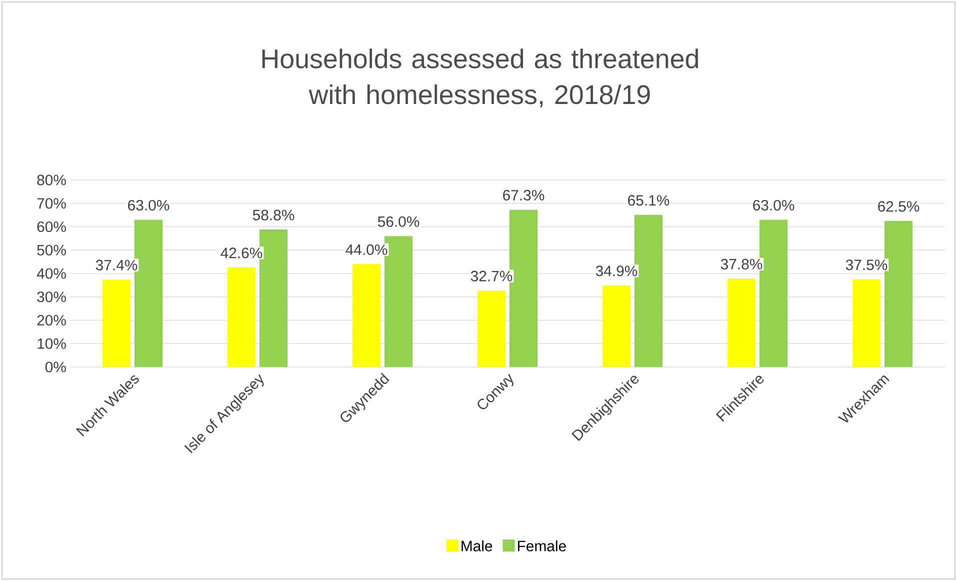  What do you see at coordinates (542, 546) in the screenshot?
I see `legend-label: Female` at bounding box center [542, 546].